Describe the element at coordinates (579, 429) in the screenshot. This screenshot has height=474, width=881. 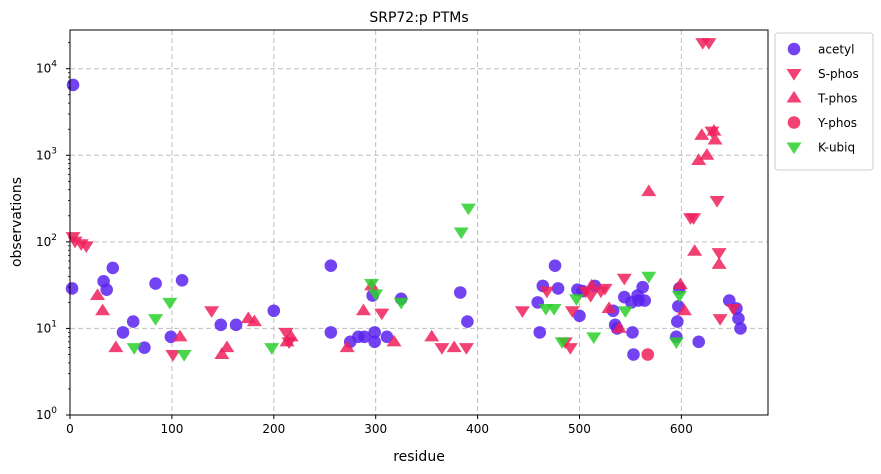
I see `x-tick-label: 500` at that location.